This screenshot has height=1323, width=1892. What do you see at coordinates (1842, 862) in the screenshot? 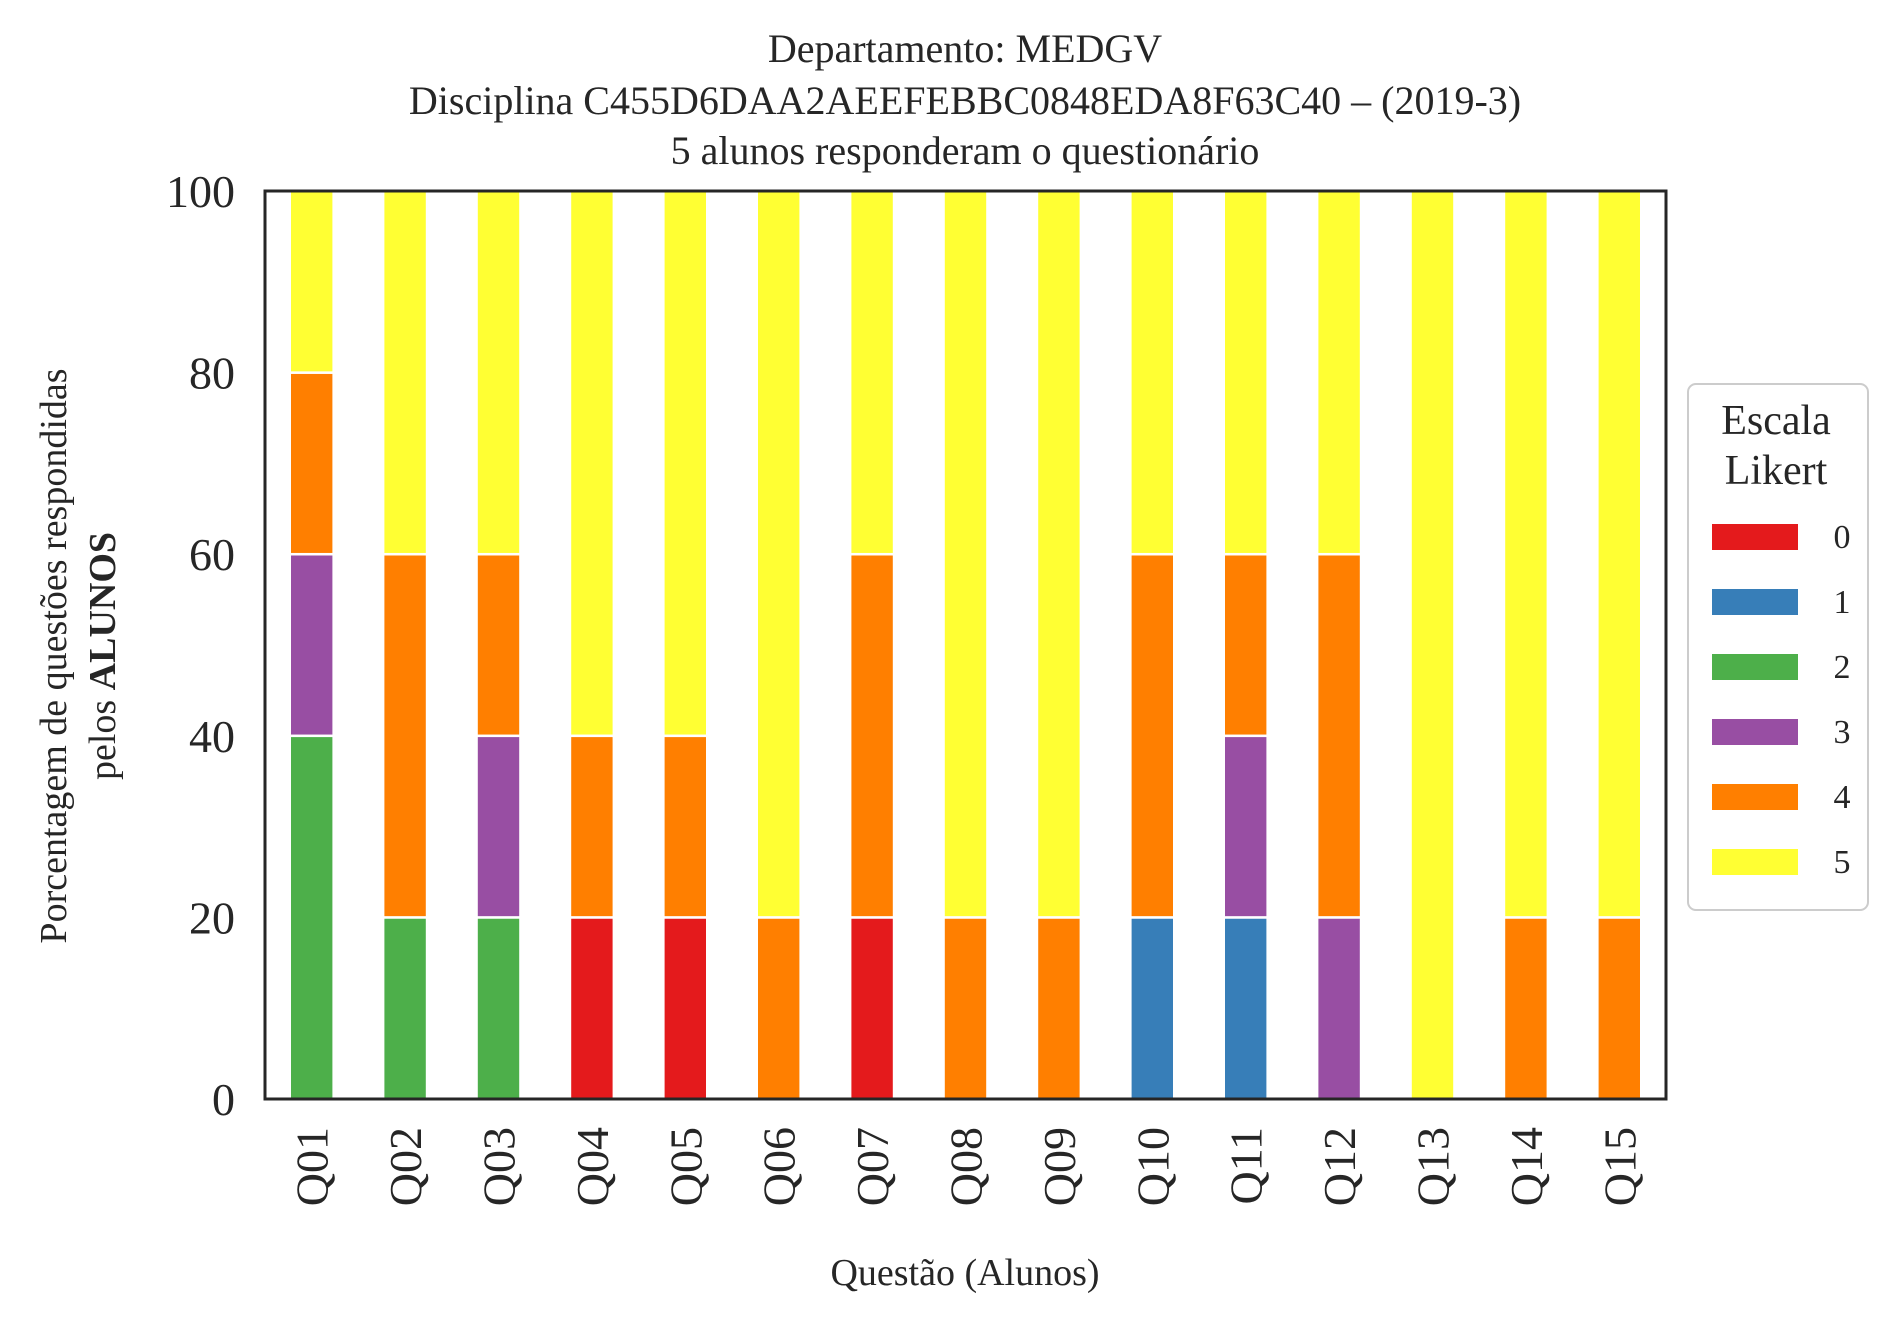
I see `legend-label-5: 5` at bounding box center [1842, 862].